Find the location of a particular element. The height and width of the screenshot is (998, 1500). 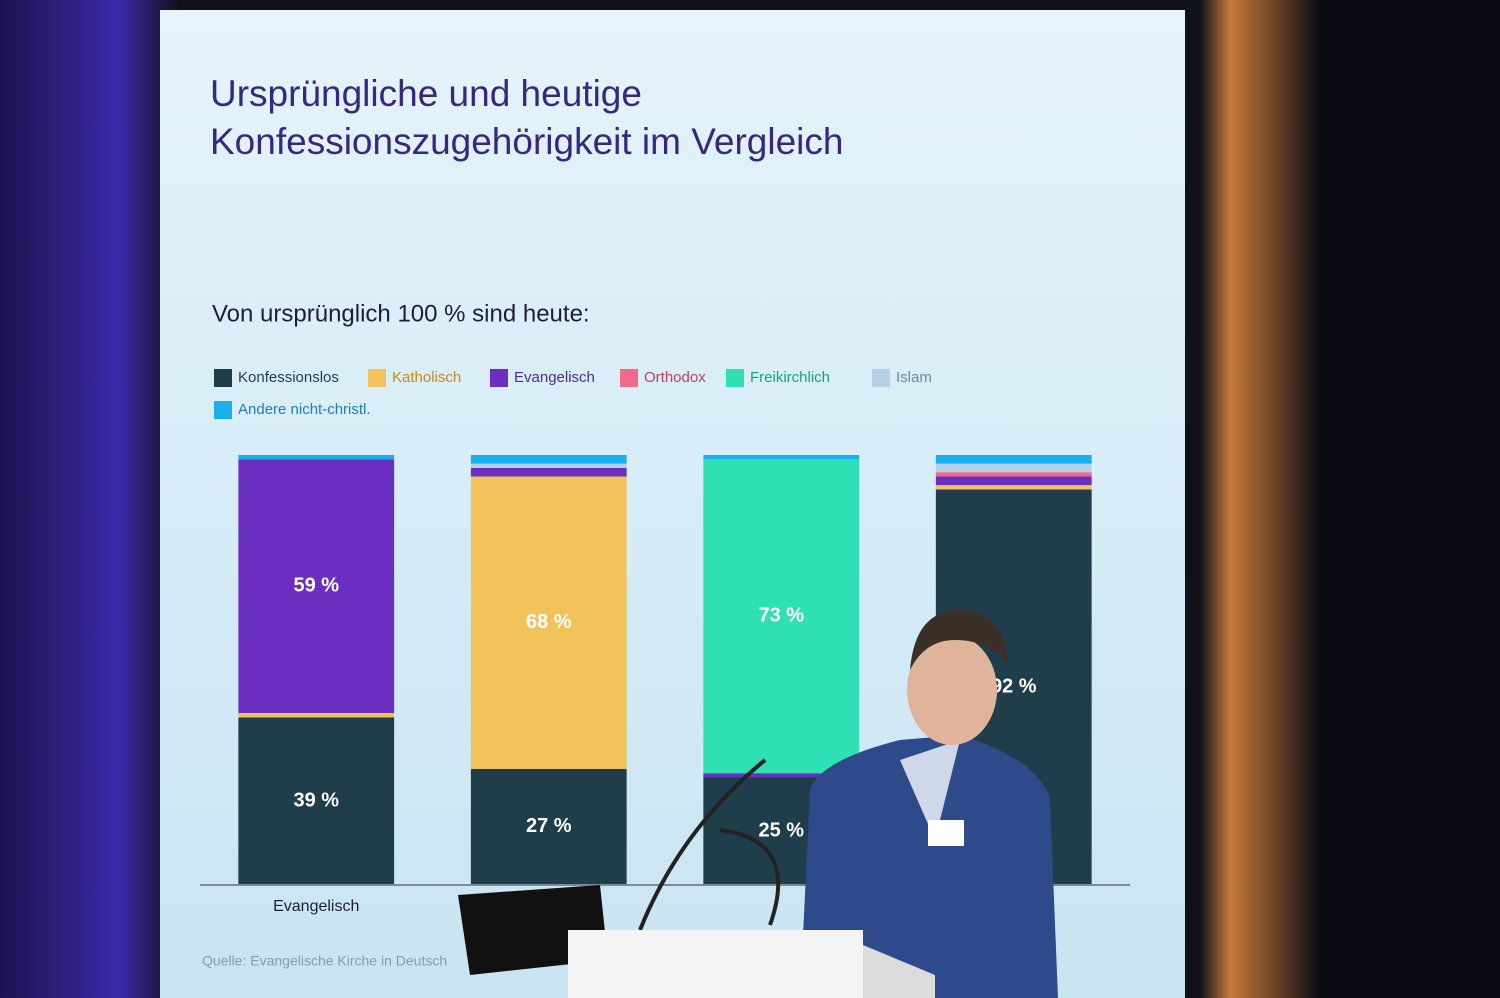

legend-label: Islam is located at coordinates (914, 377).